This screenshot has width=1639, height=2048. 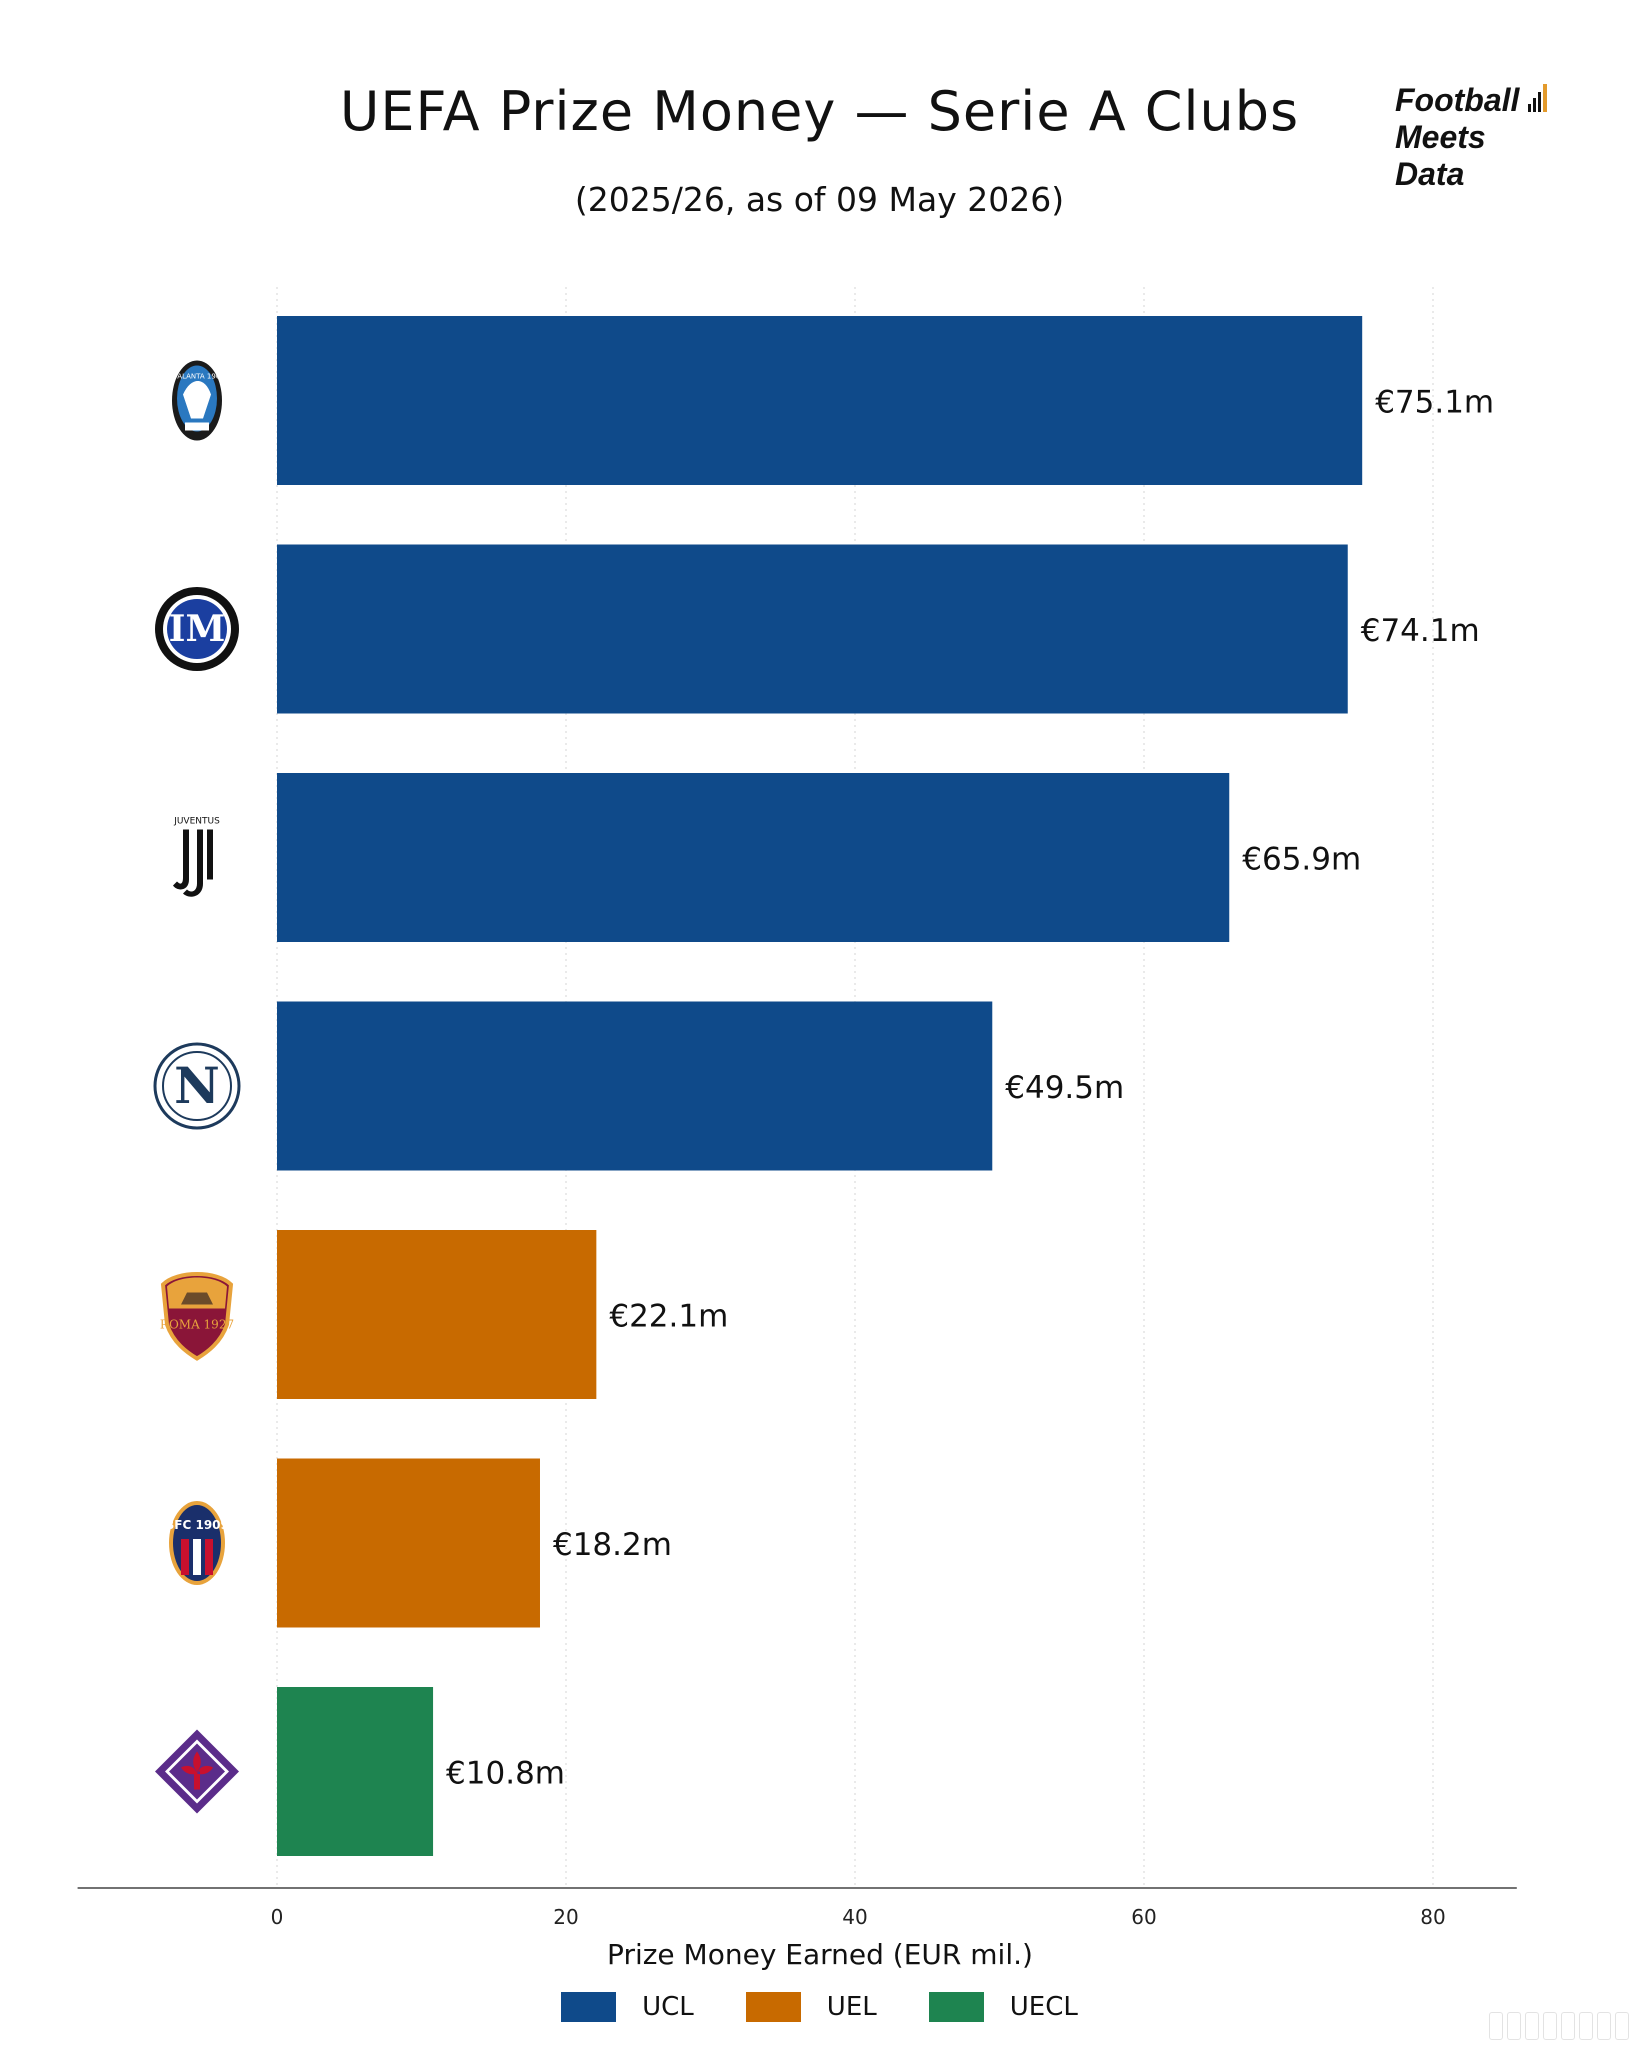 I want to click on data-label: €18.2m, so click(x=612, y=1545).